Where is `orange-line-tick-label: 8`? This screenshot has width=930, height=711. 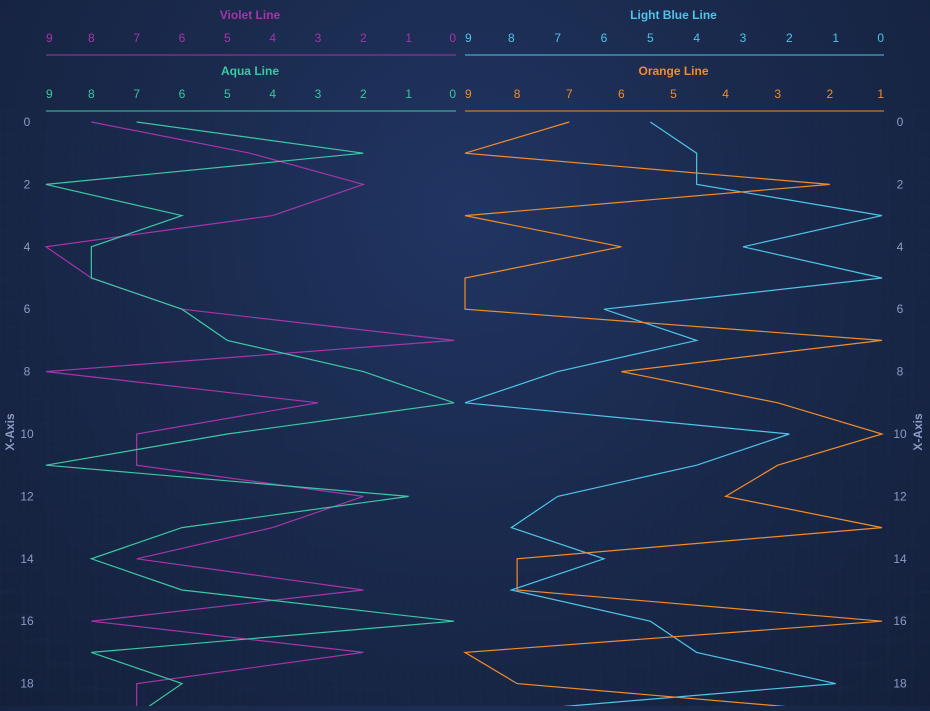
orange-line-tick-label: 8 is located at coordinates (517, 94).